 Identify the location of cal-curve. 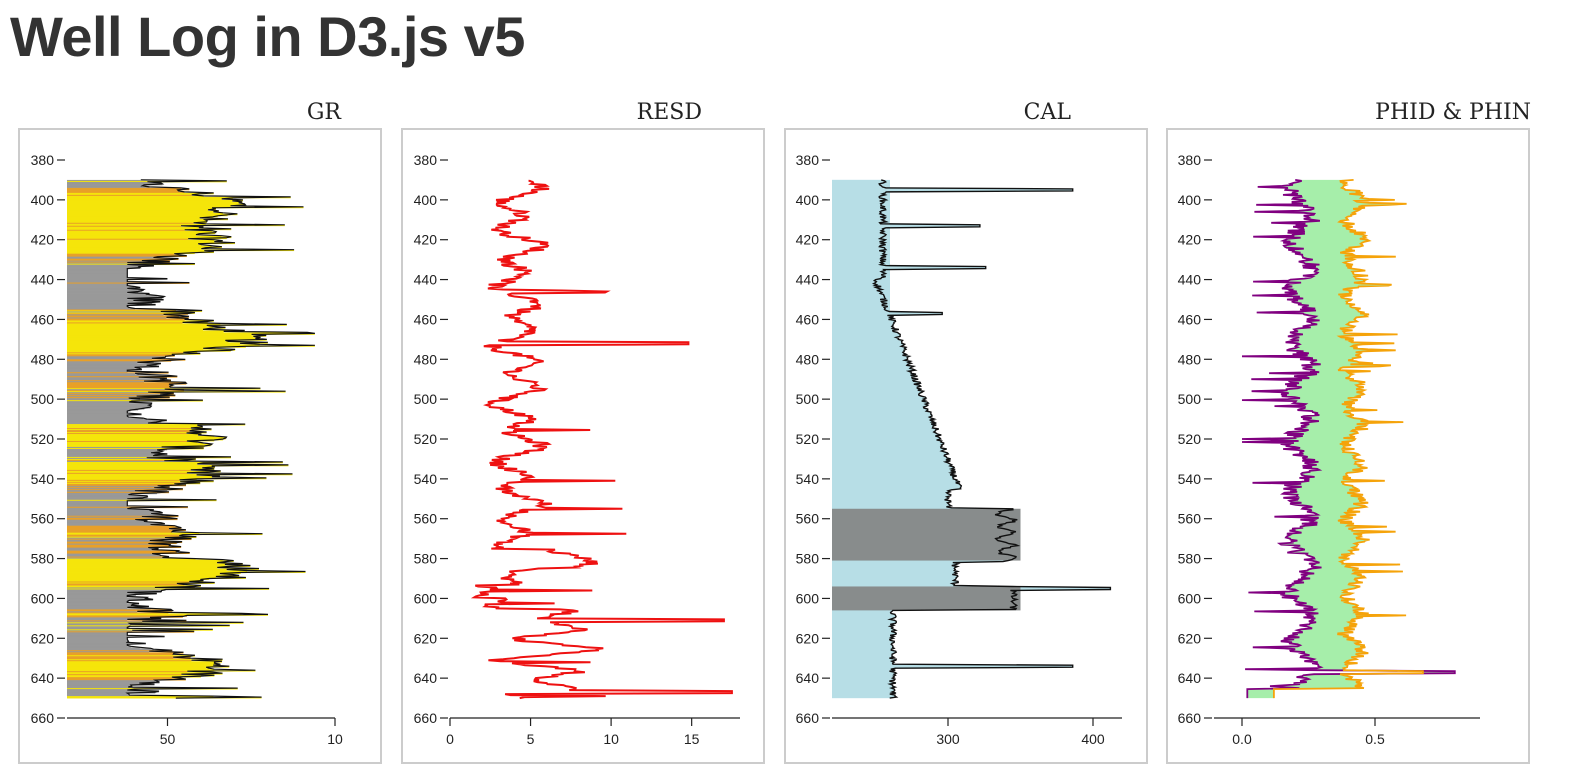
(991, 439).